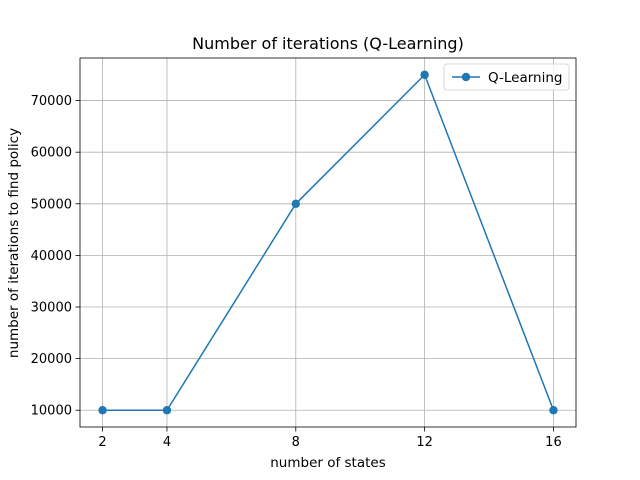 The image size is (640, 480). What do you see at coordinates (328, 463) in the screenshot?
I see `x-axis-label: number of states` at bounding box center [328, 463].